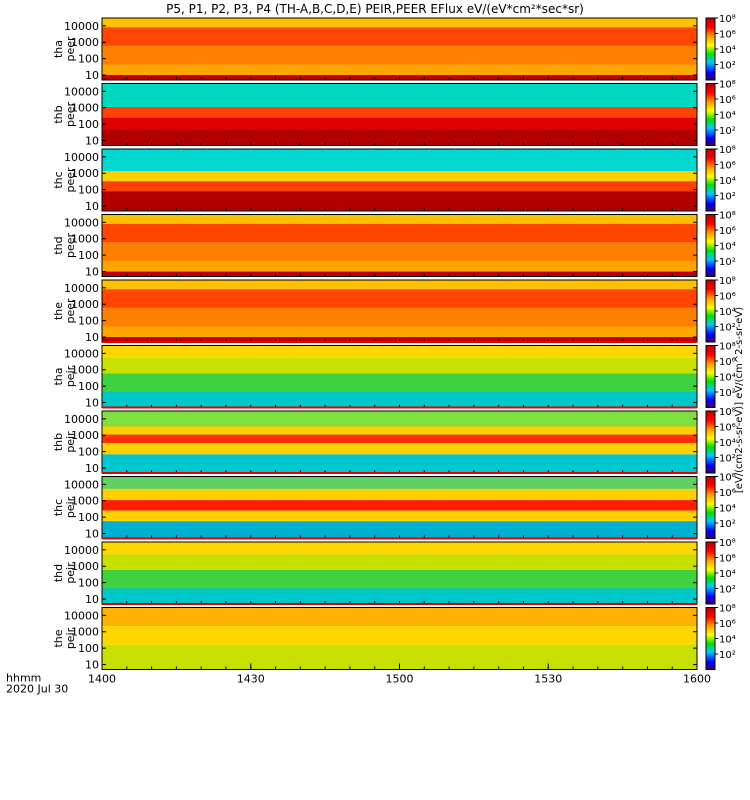  I want to click on panel-thb-peir: 10 100 1000 10000 thb peir 10² 10⁴ 10⁶ 10⁸, so click(394, 440).